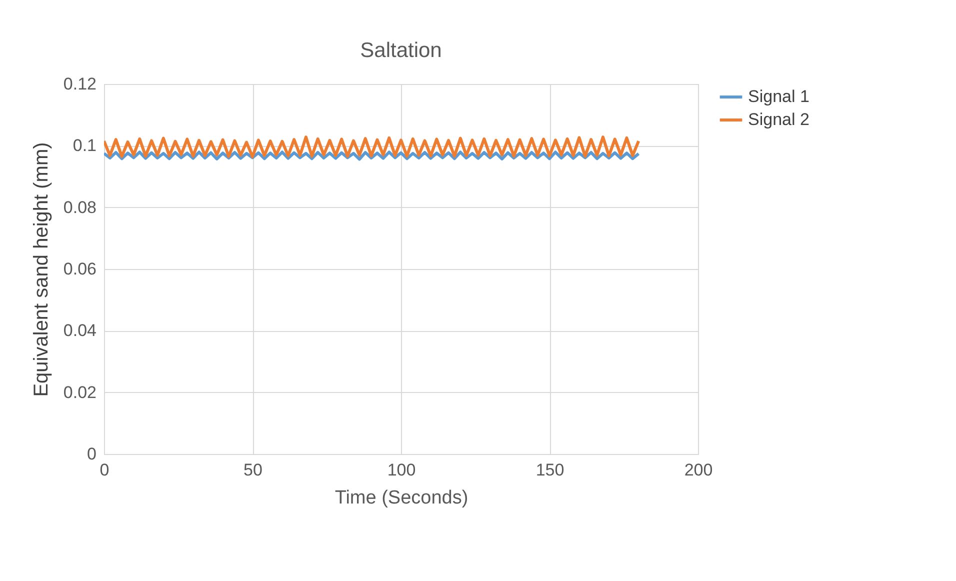  What do you see at coordinates (698, 470) in the screenshot?
I see `x-tick-label: 200` at bounding box center [698, 470].